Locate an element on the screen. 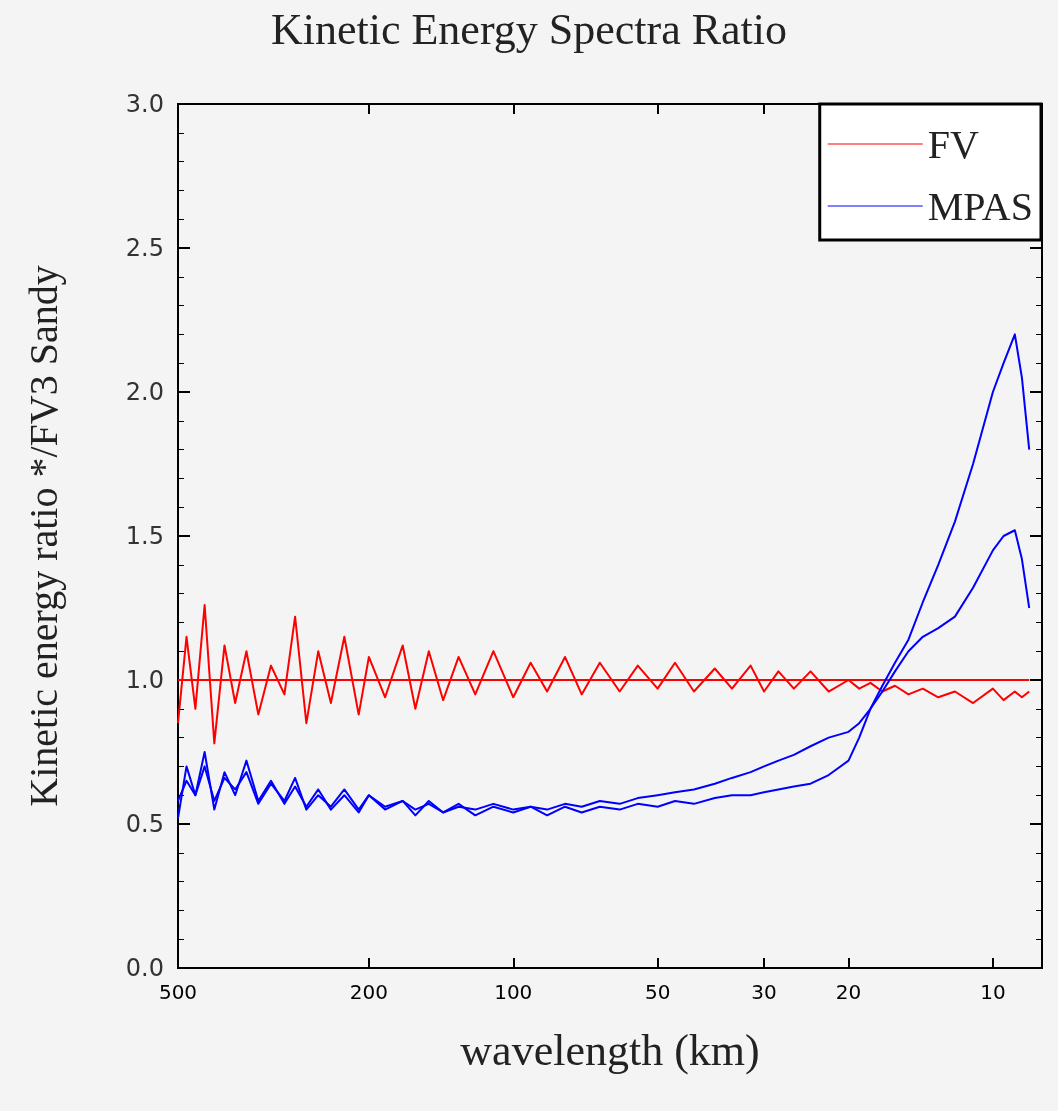 The image size is (1058, 1111). y-axis-title: Kinetic energy ratio */FV3 Sandy is located at coordinates (43, 536).